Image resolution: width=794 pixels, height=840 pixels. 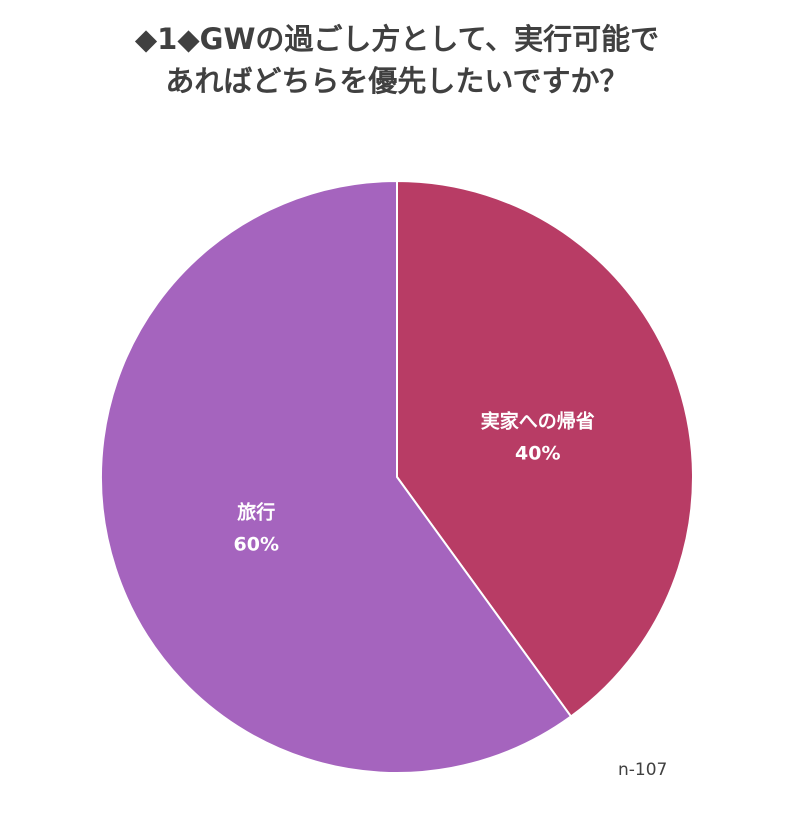 I want to click on chart-title: ◆1◆GWの過ごし方として、実行可能で あればどちらを優先したいですか？, so click(x=397, y=60).